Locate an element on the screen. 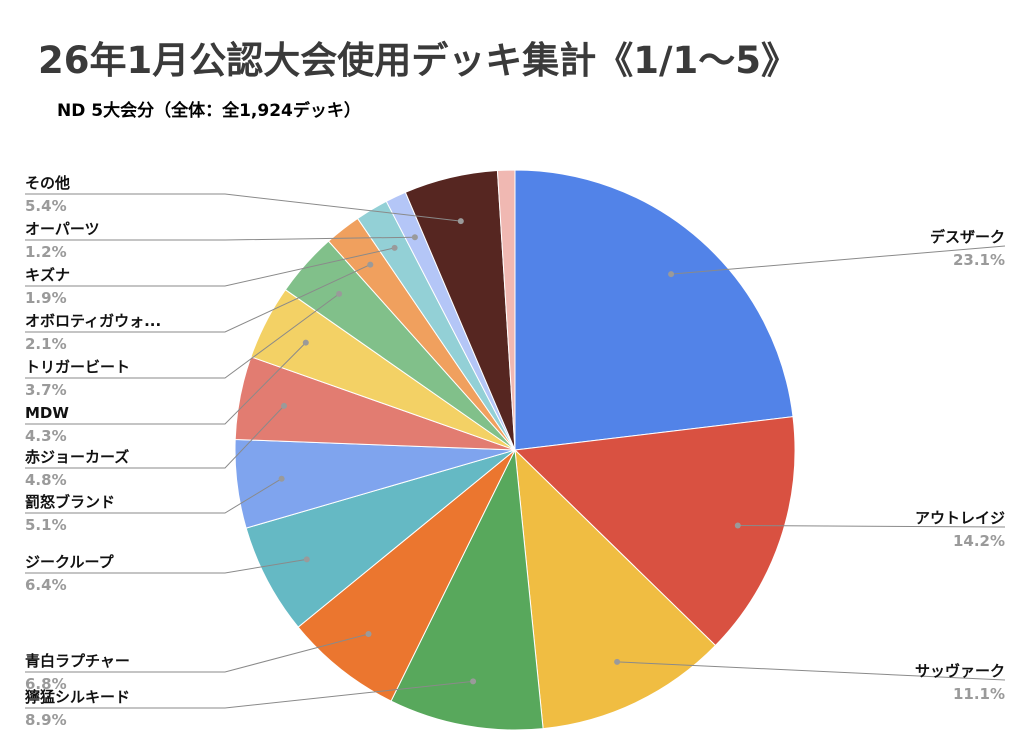  slice-label: ジークループ is located at coordinates (70, 562).